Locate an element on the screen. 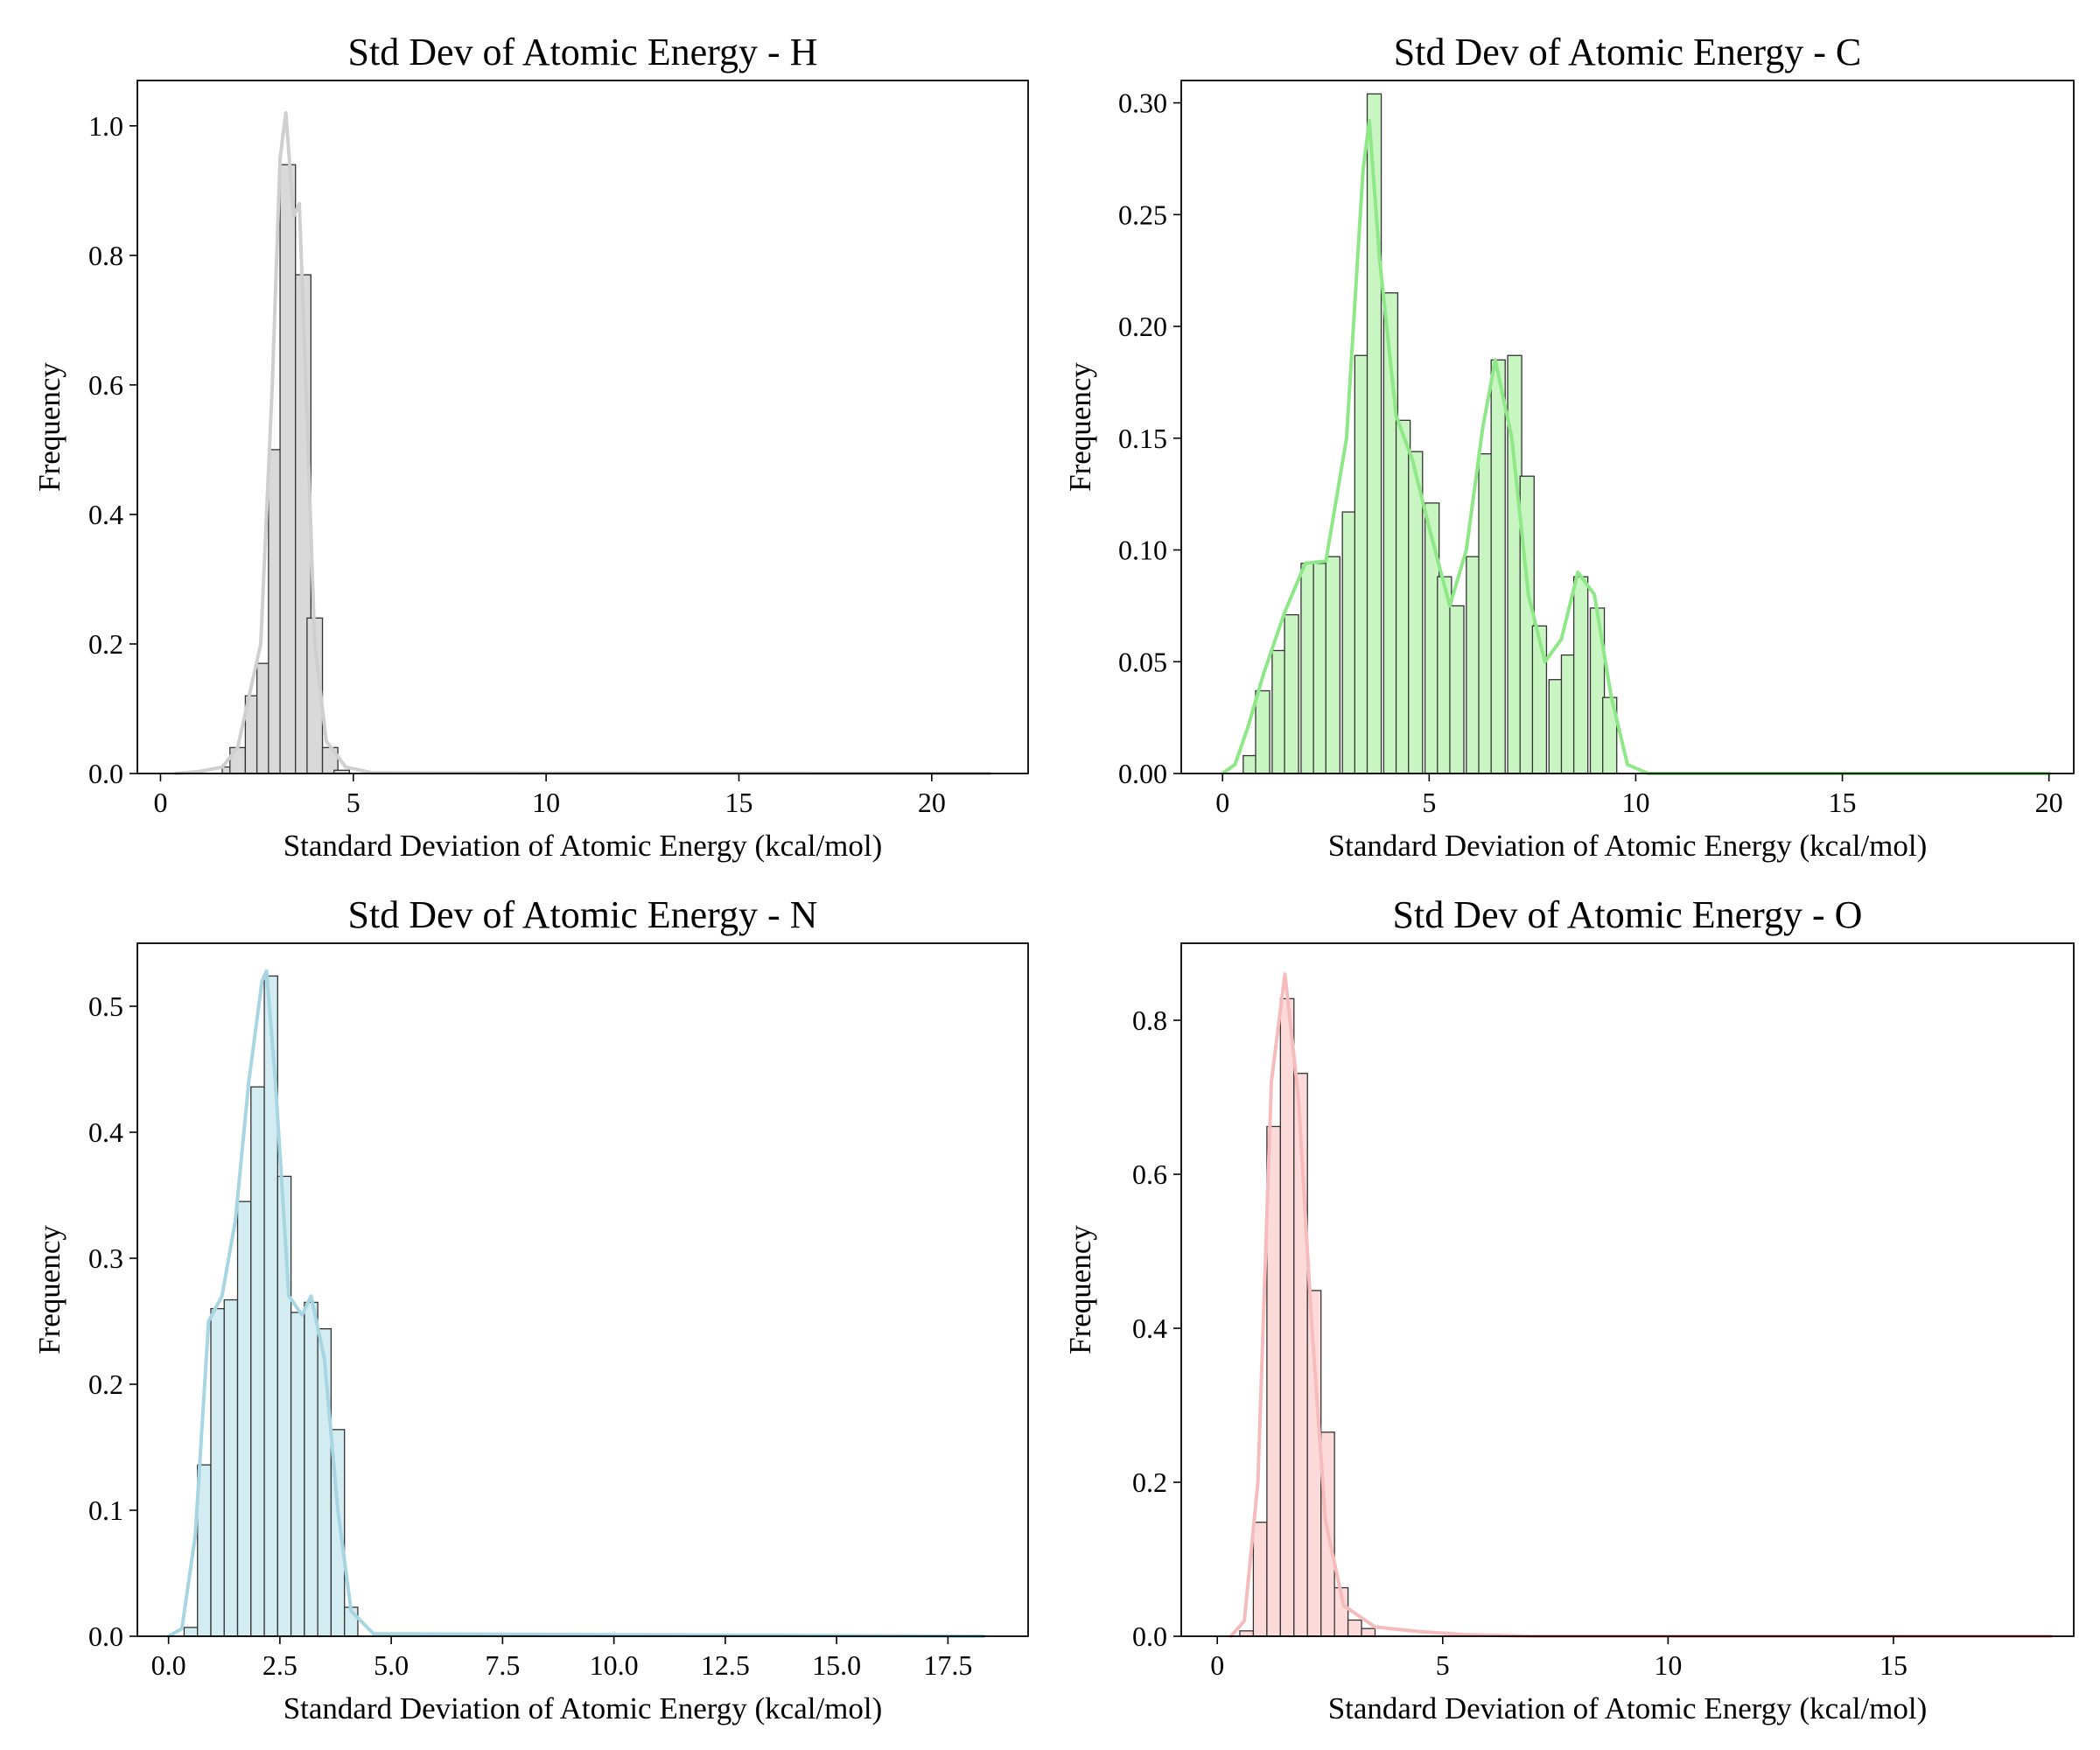 Image resolution: width=2100 pixels, height=1750 pixels. y-tick-label: 0.5 is located at coordinates (105, 1006).